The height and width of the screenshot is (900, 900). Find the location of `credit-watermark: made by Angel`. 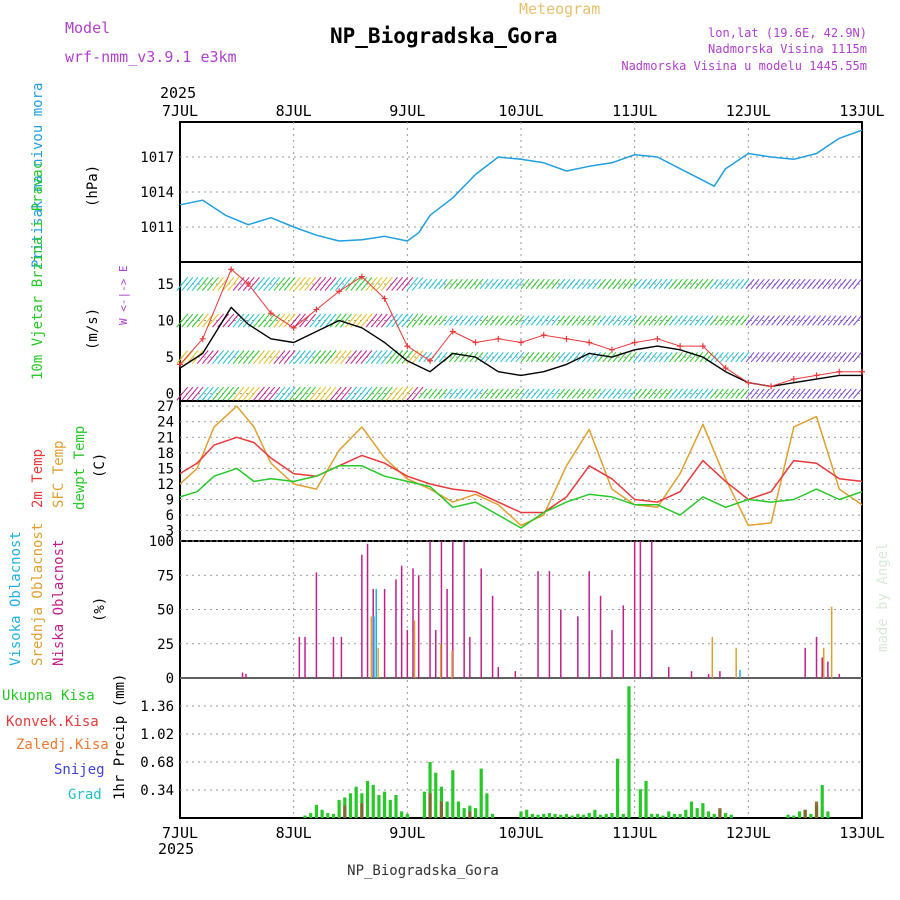

credit-watermark: made by Angel is located at coordinates (883, 597).